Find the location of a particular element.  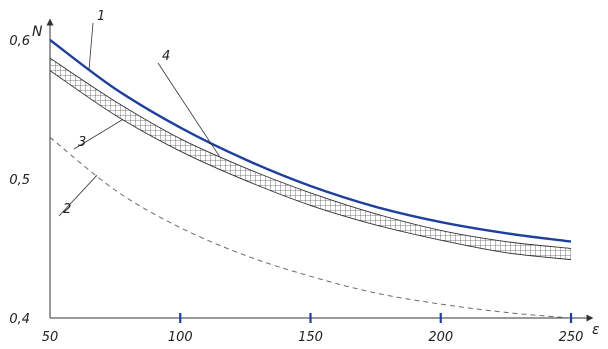

x-axis-label: ε is located at coordinates (596, 330).